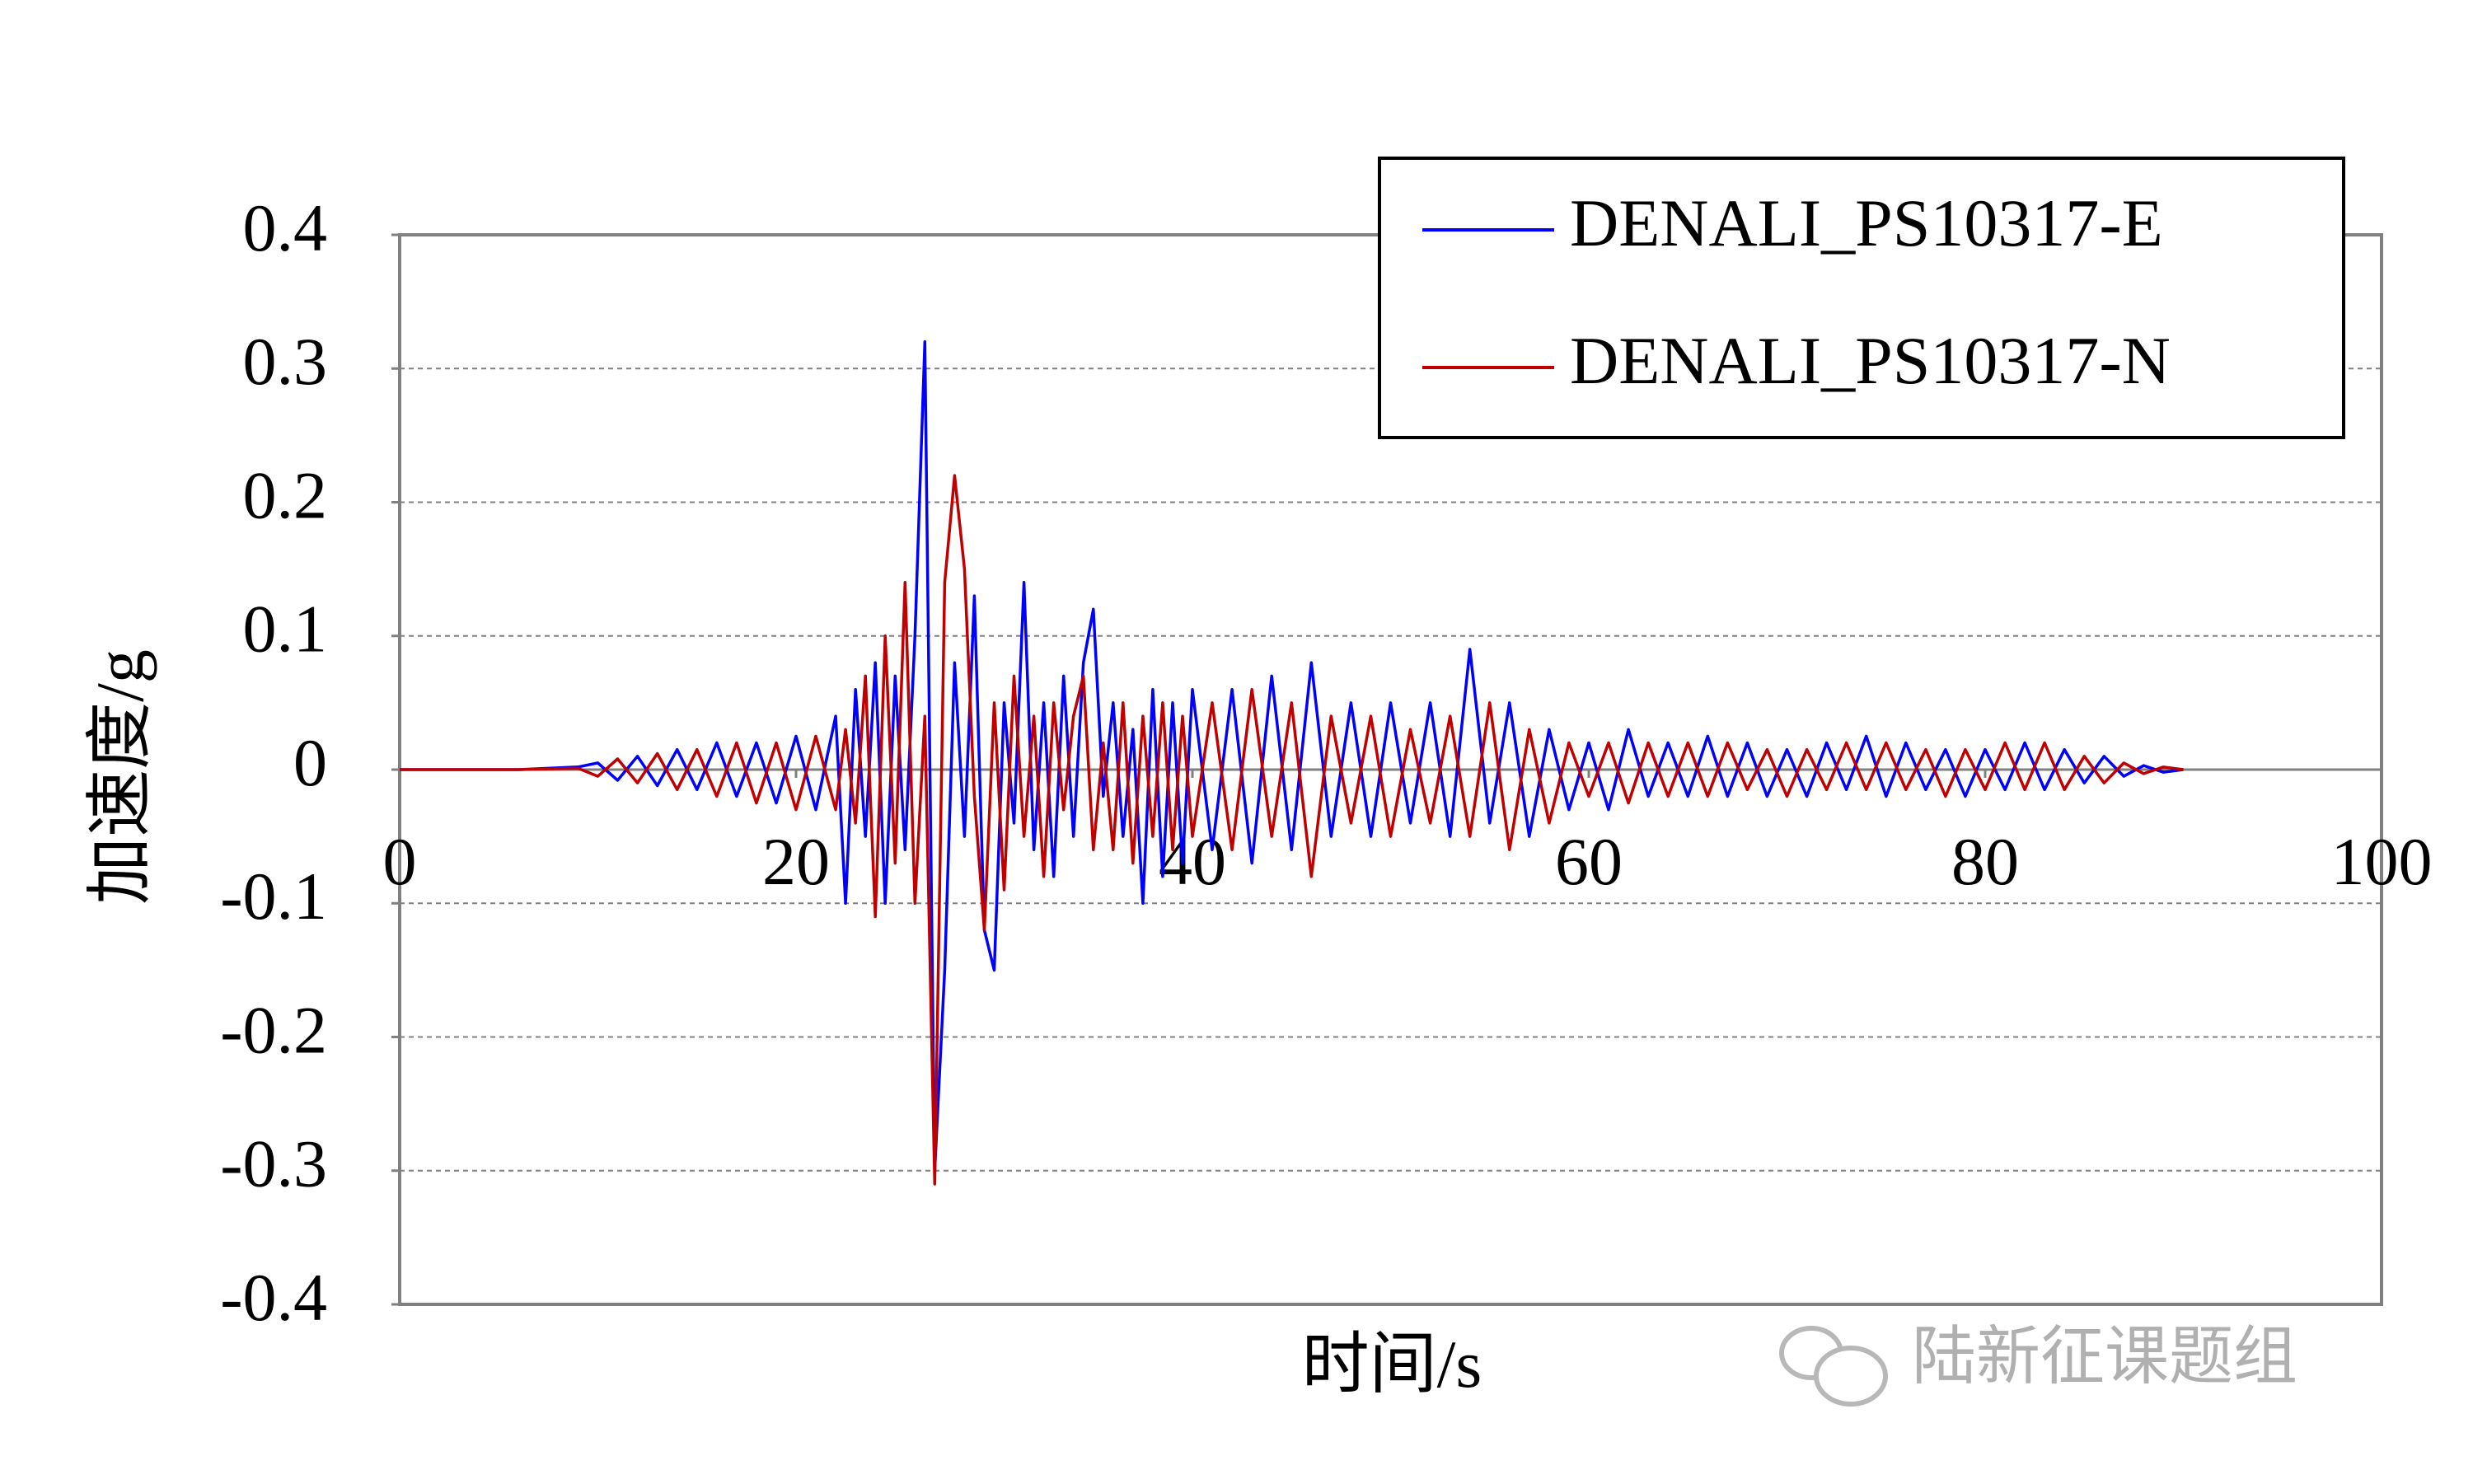  What do you see at coordinates (1862, 298) in the screenshot?
I see `legend-box` at bounding box center [1862, 298].